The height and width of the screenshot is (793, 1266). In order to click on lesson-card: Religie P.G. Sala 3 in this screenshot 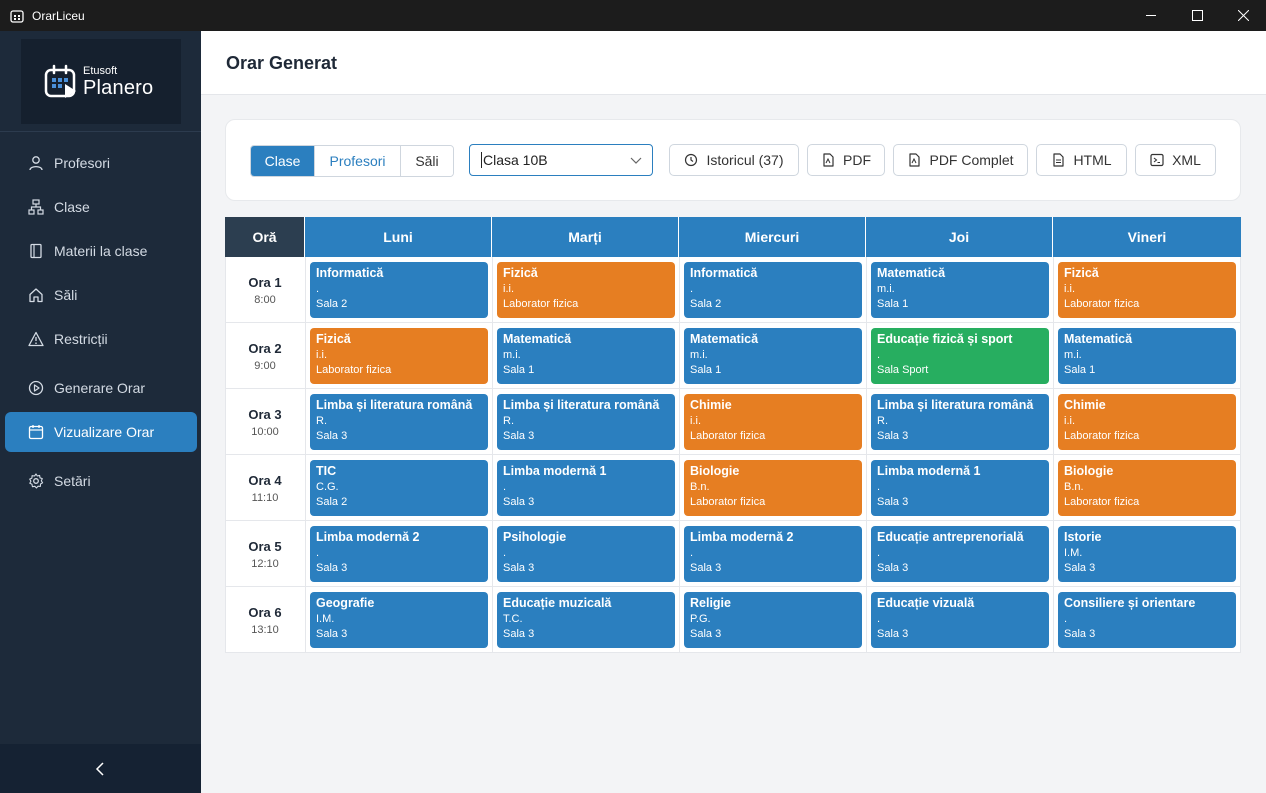, I will do `click(773, 620)`.